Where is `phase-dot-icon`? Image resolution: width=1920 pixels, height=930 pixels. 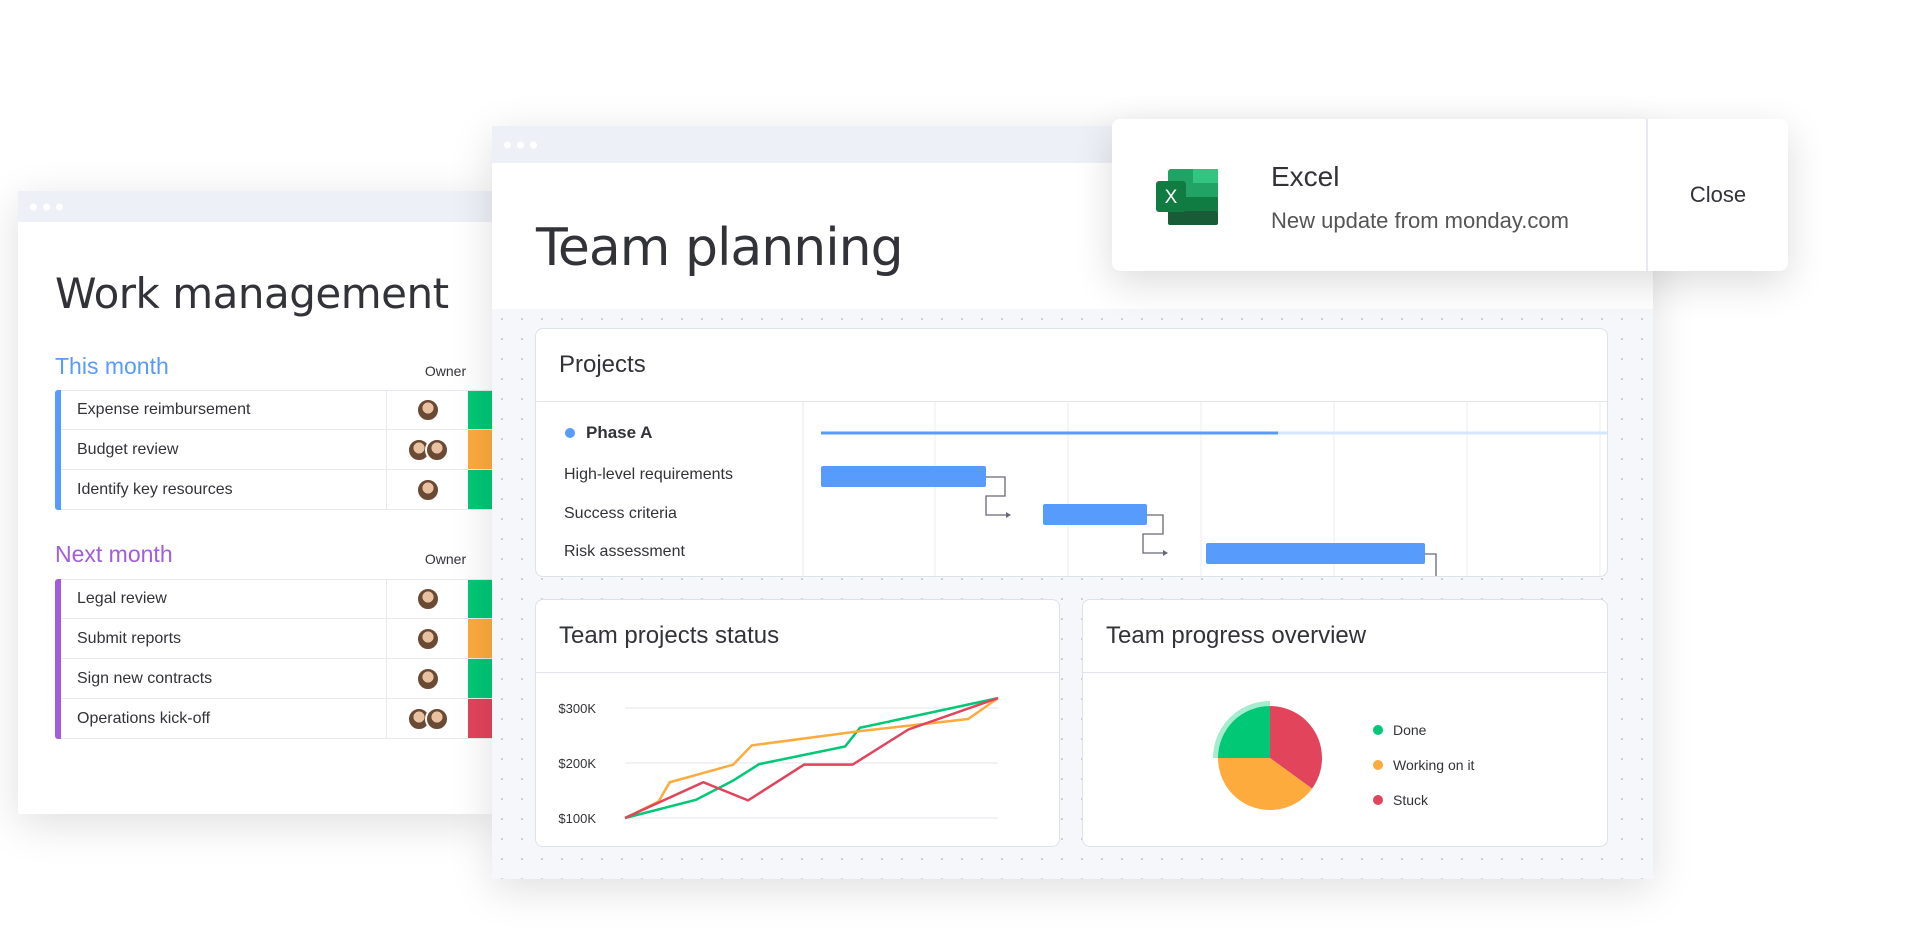 phase-dot-icon is located at coordinates (570, 433).